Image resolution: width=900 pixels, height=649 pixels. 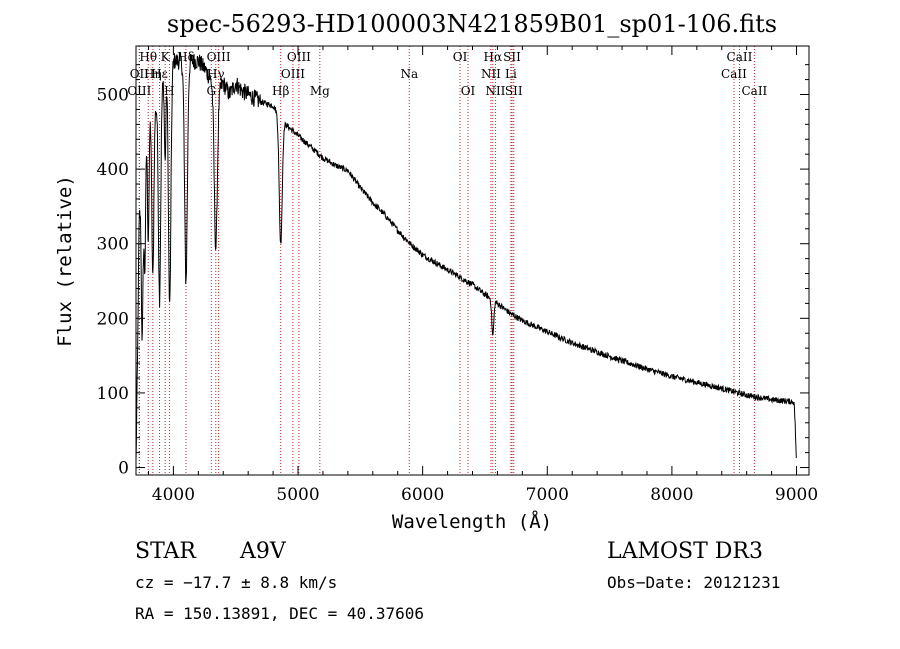 What do you see at coordinates (140, 74) in the screenshot?
I see `line-marker-label-1: OII` at bounding box center [140, 74].